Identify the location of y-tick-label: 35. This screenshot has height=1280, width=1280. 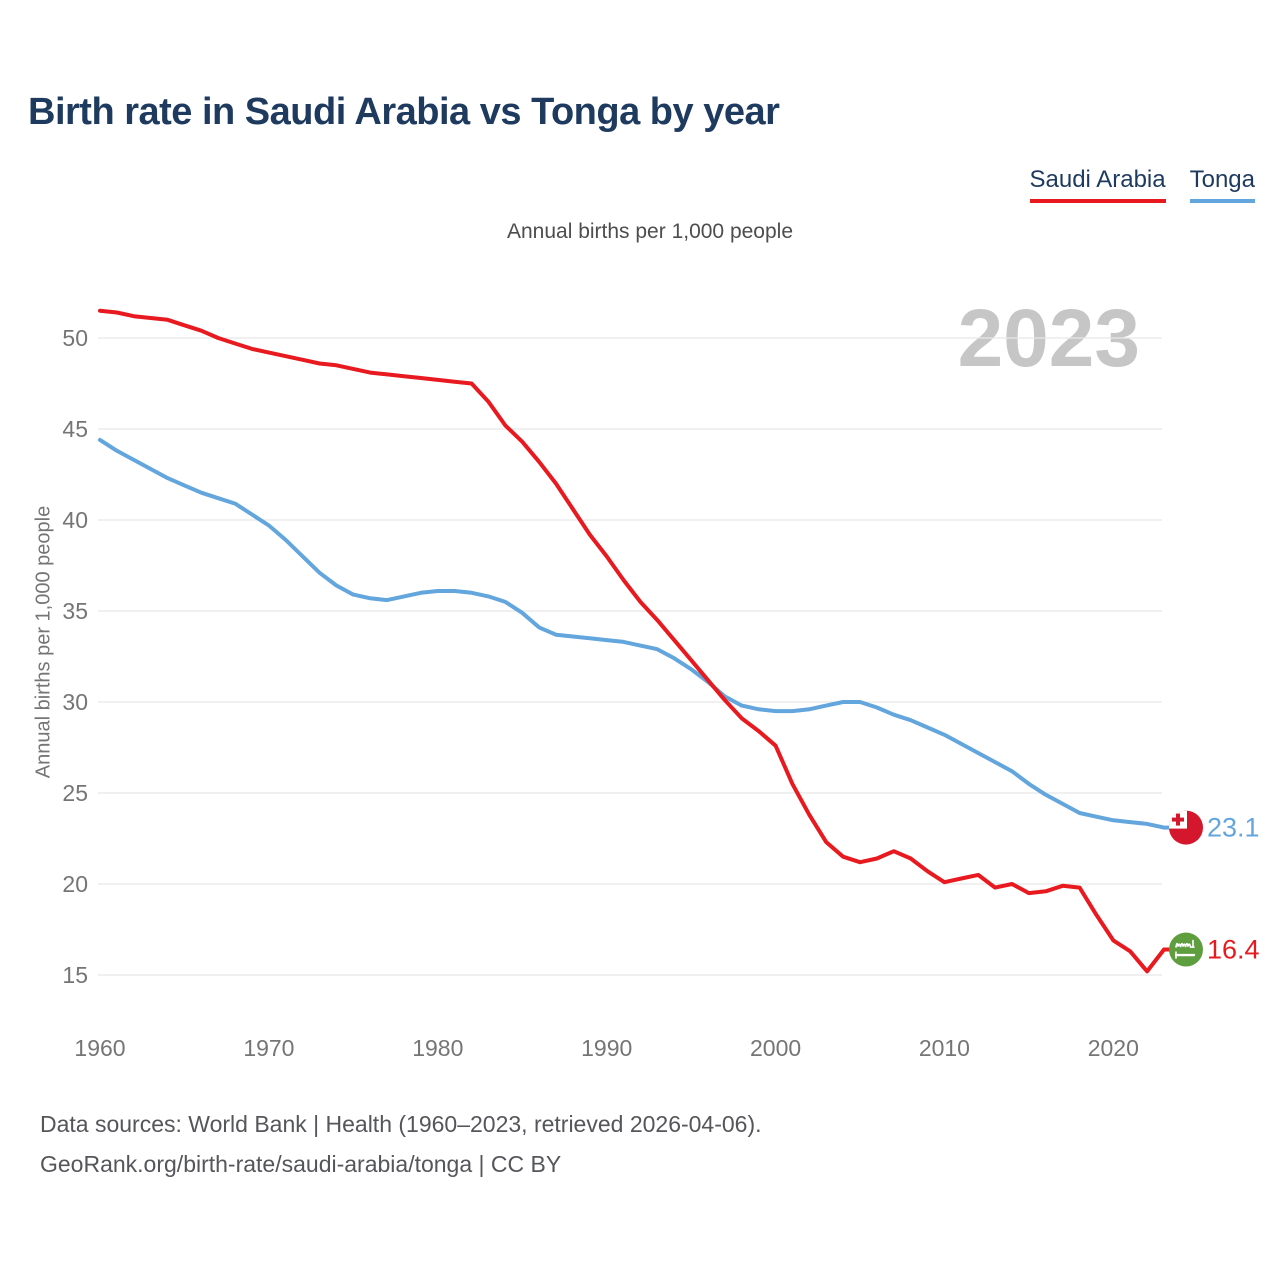
(75, 611).